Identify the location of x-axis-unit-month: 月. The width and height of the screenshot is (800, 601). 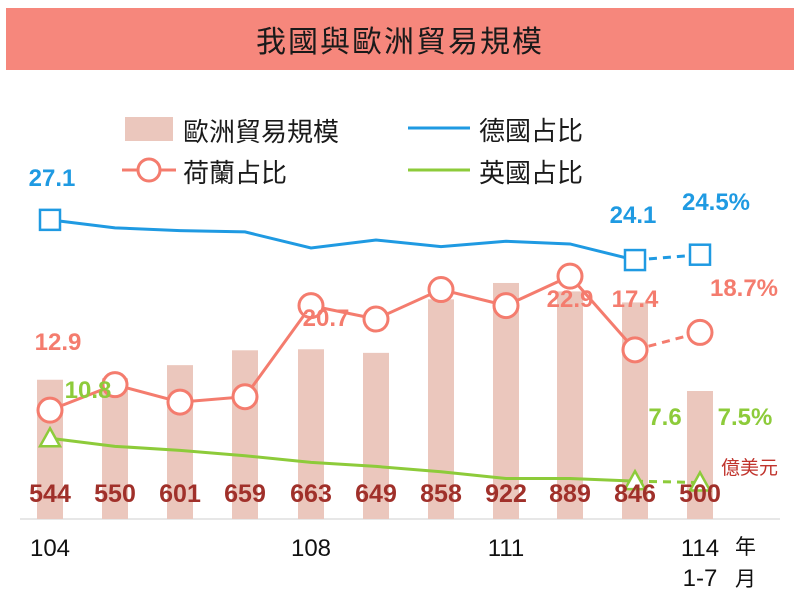
(745, 579).